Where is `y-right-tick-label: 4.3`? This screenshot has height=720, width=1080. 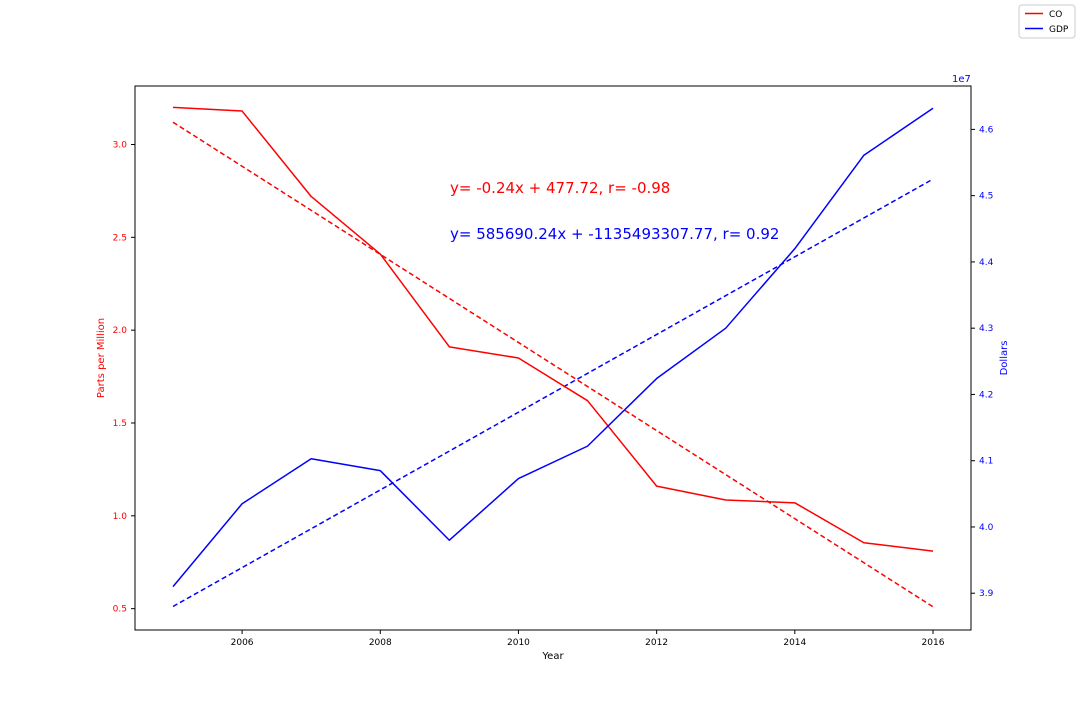
y-right-tick-label: 4.3 is located at coordinates (986, 329).